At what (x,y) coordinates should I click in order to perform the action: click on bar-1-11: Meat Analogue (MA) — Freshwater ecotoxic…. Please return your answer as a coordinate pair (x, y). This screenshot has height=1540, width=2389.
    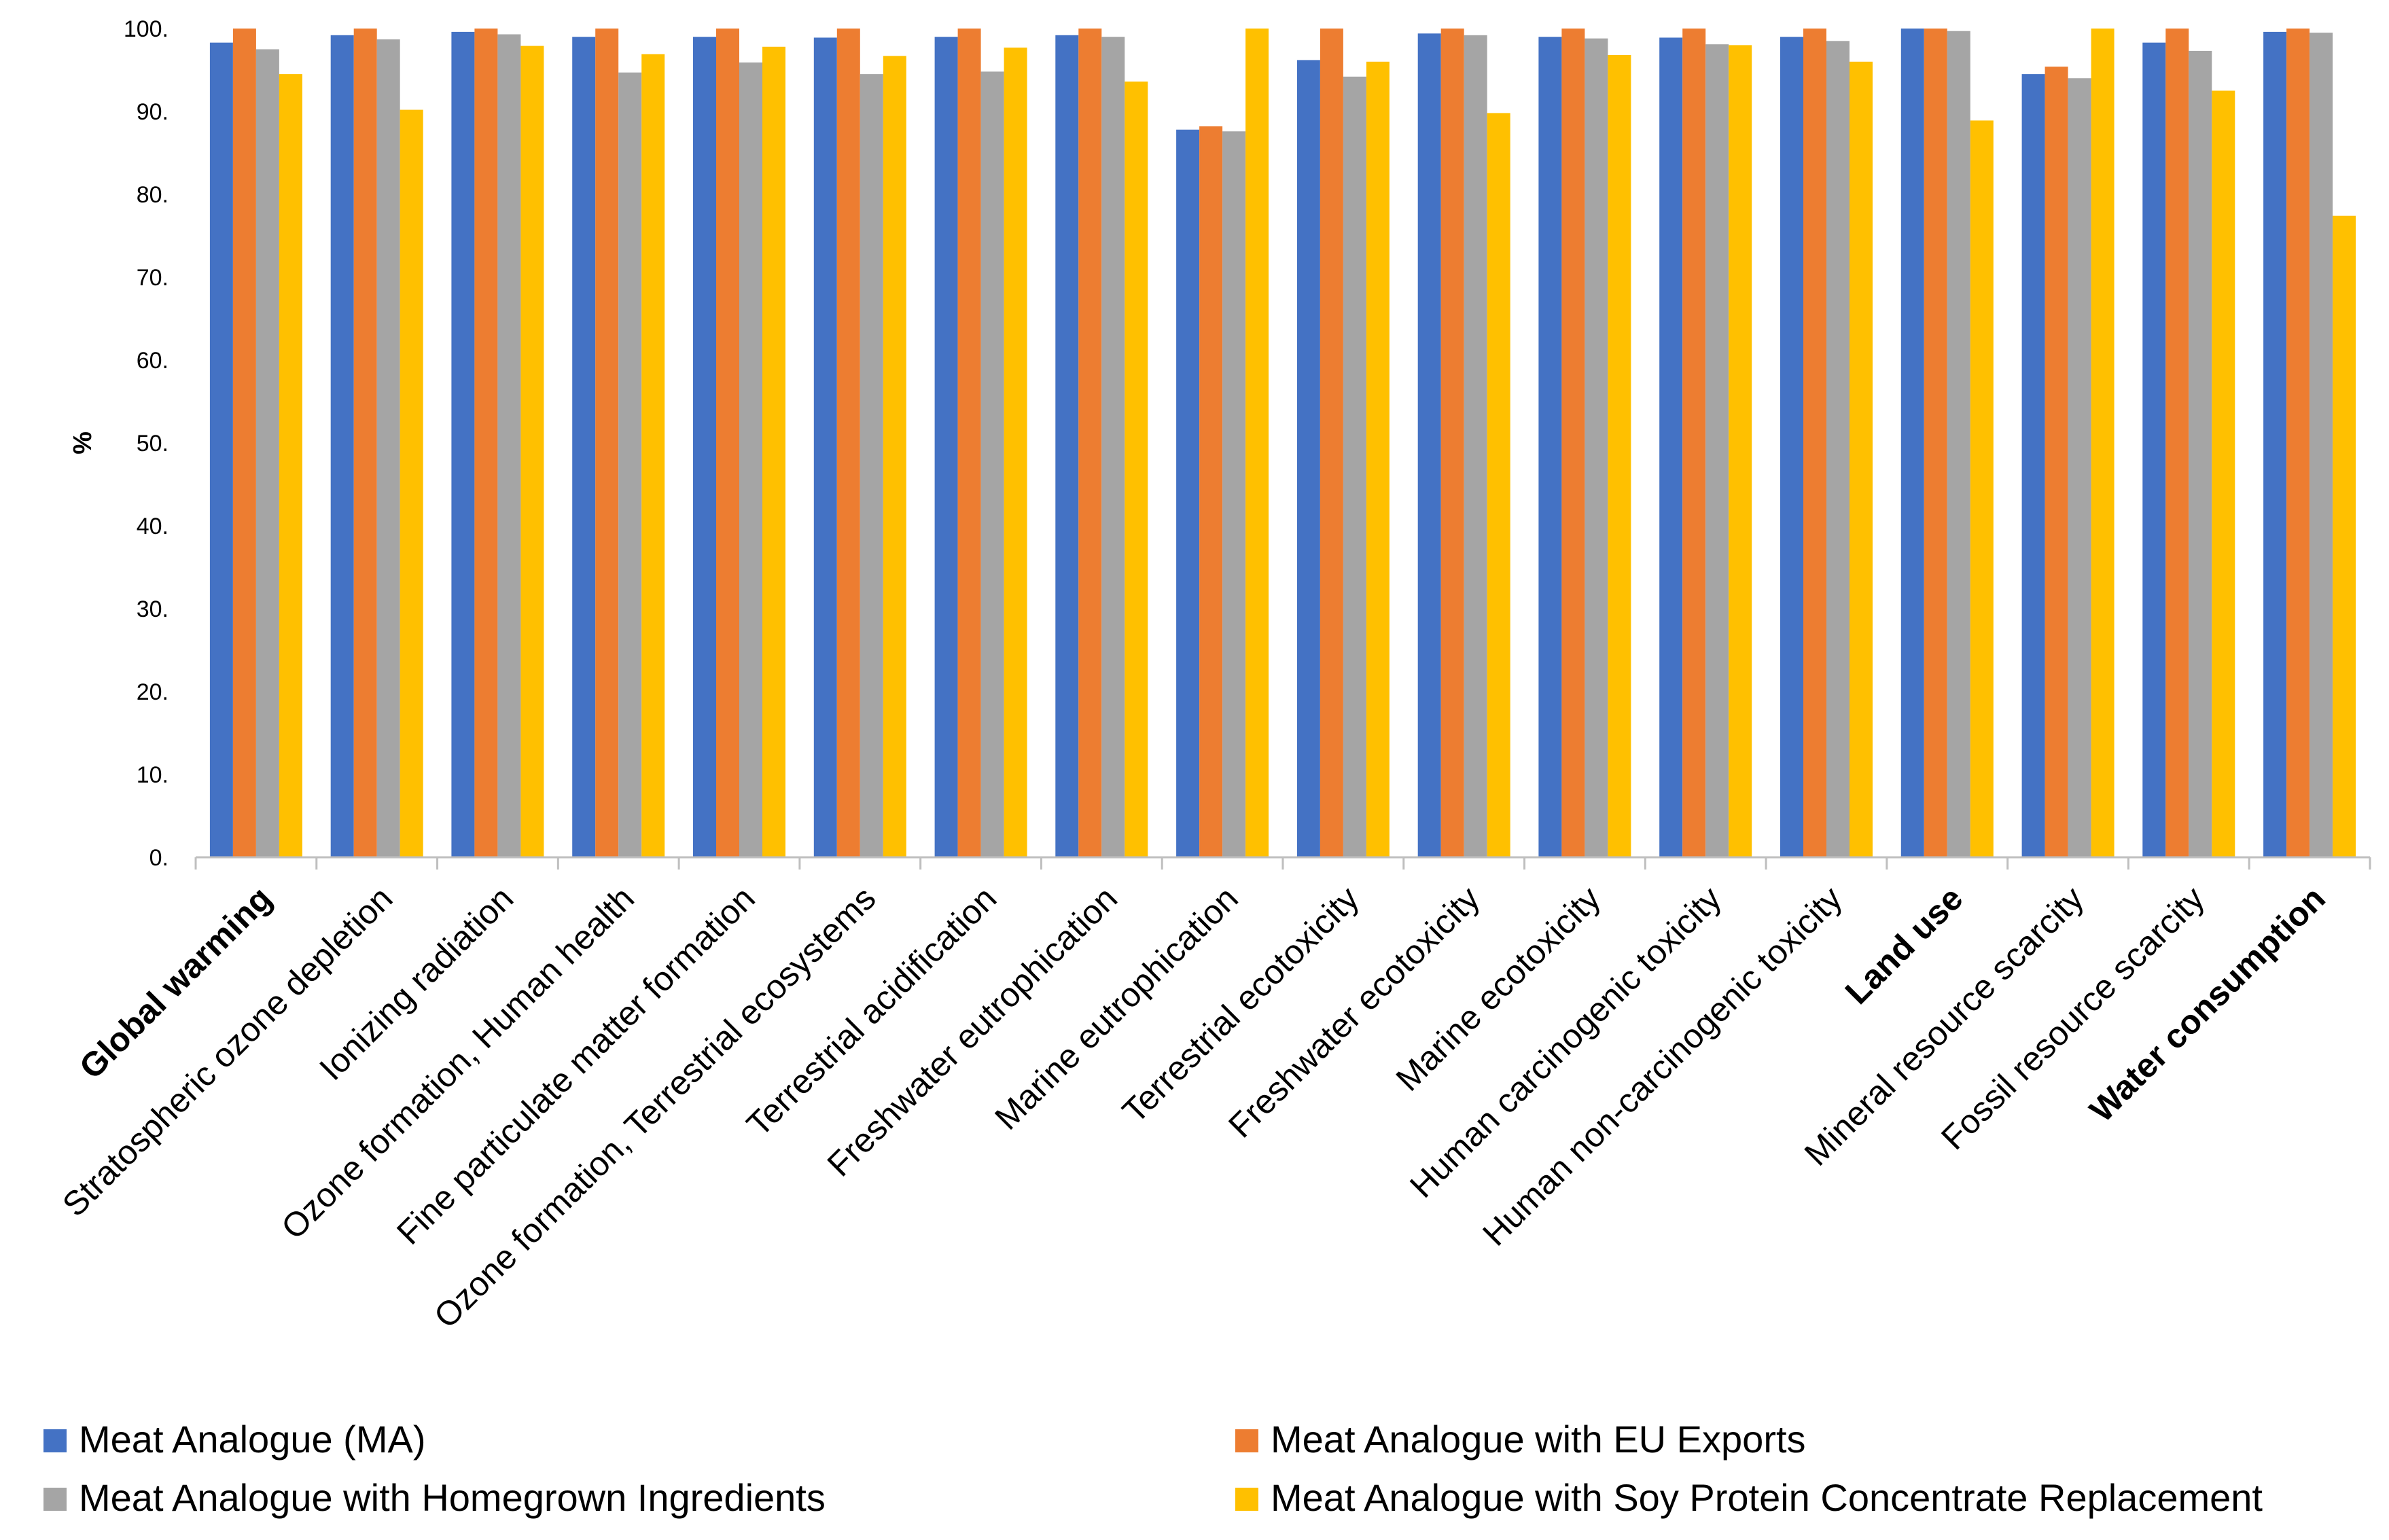
    Looking at the image, I should click on (1429, 445).